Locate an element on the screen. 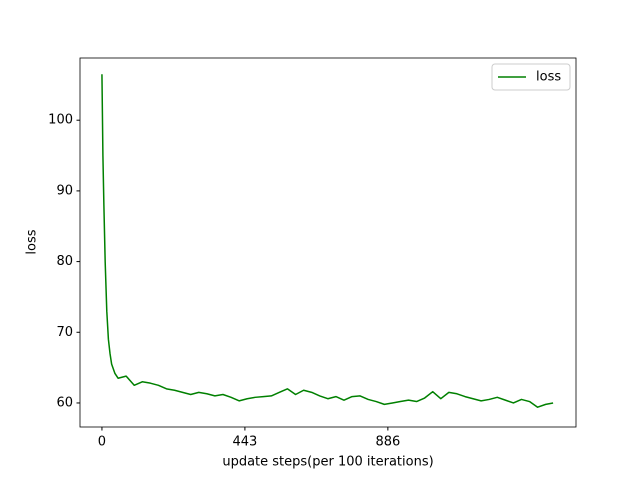 This screenshot has height=480, width=640. y-tick-label: 60 is located at coordinates (64, 402).